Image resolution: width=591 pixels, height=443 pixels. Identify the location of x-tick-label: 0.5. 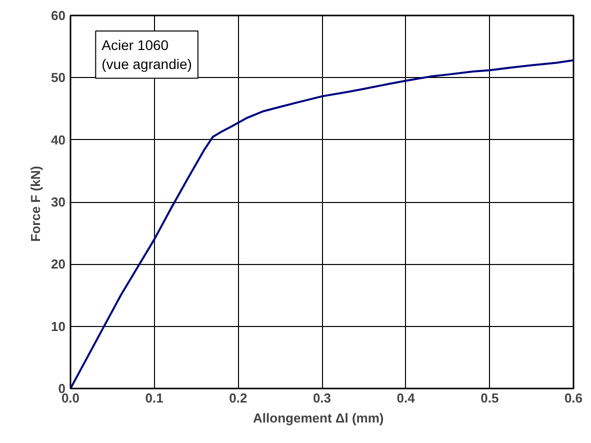
(489, 398).